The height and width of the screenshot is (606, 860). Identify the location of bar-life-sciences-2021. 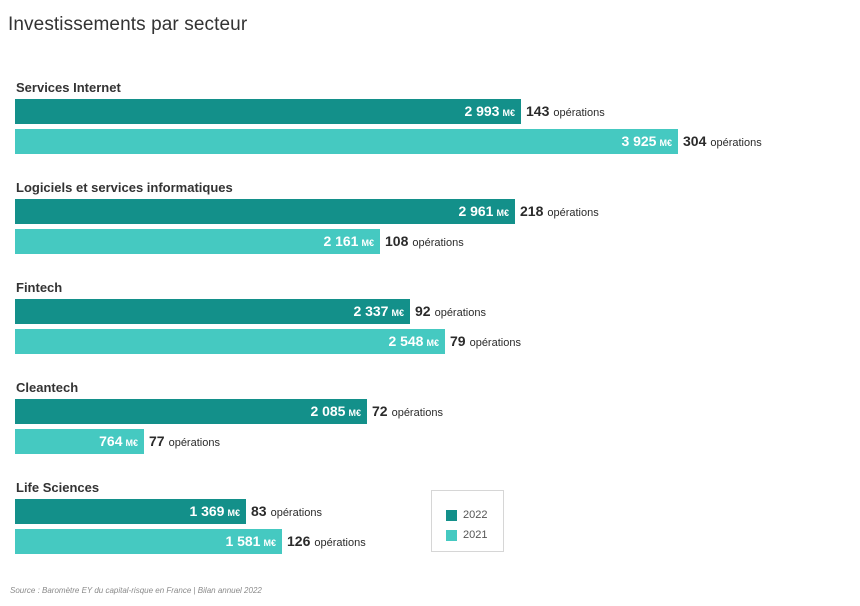
(148, 541).